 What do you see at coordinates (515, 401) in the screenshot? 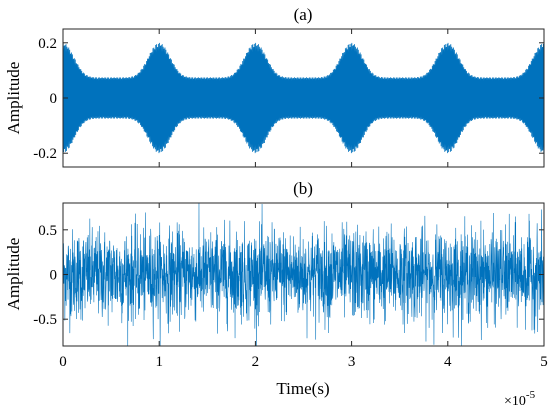
I see `x-exponent-base: ×10` at bounding box center [515, 401].